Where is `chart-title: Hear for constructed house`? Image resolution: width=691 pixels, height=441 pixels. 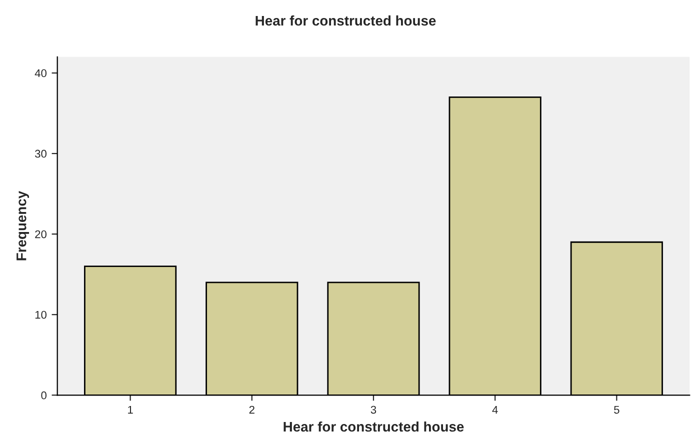 chart-title: Hear for constructed house is located at coordinates (346, 20).